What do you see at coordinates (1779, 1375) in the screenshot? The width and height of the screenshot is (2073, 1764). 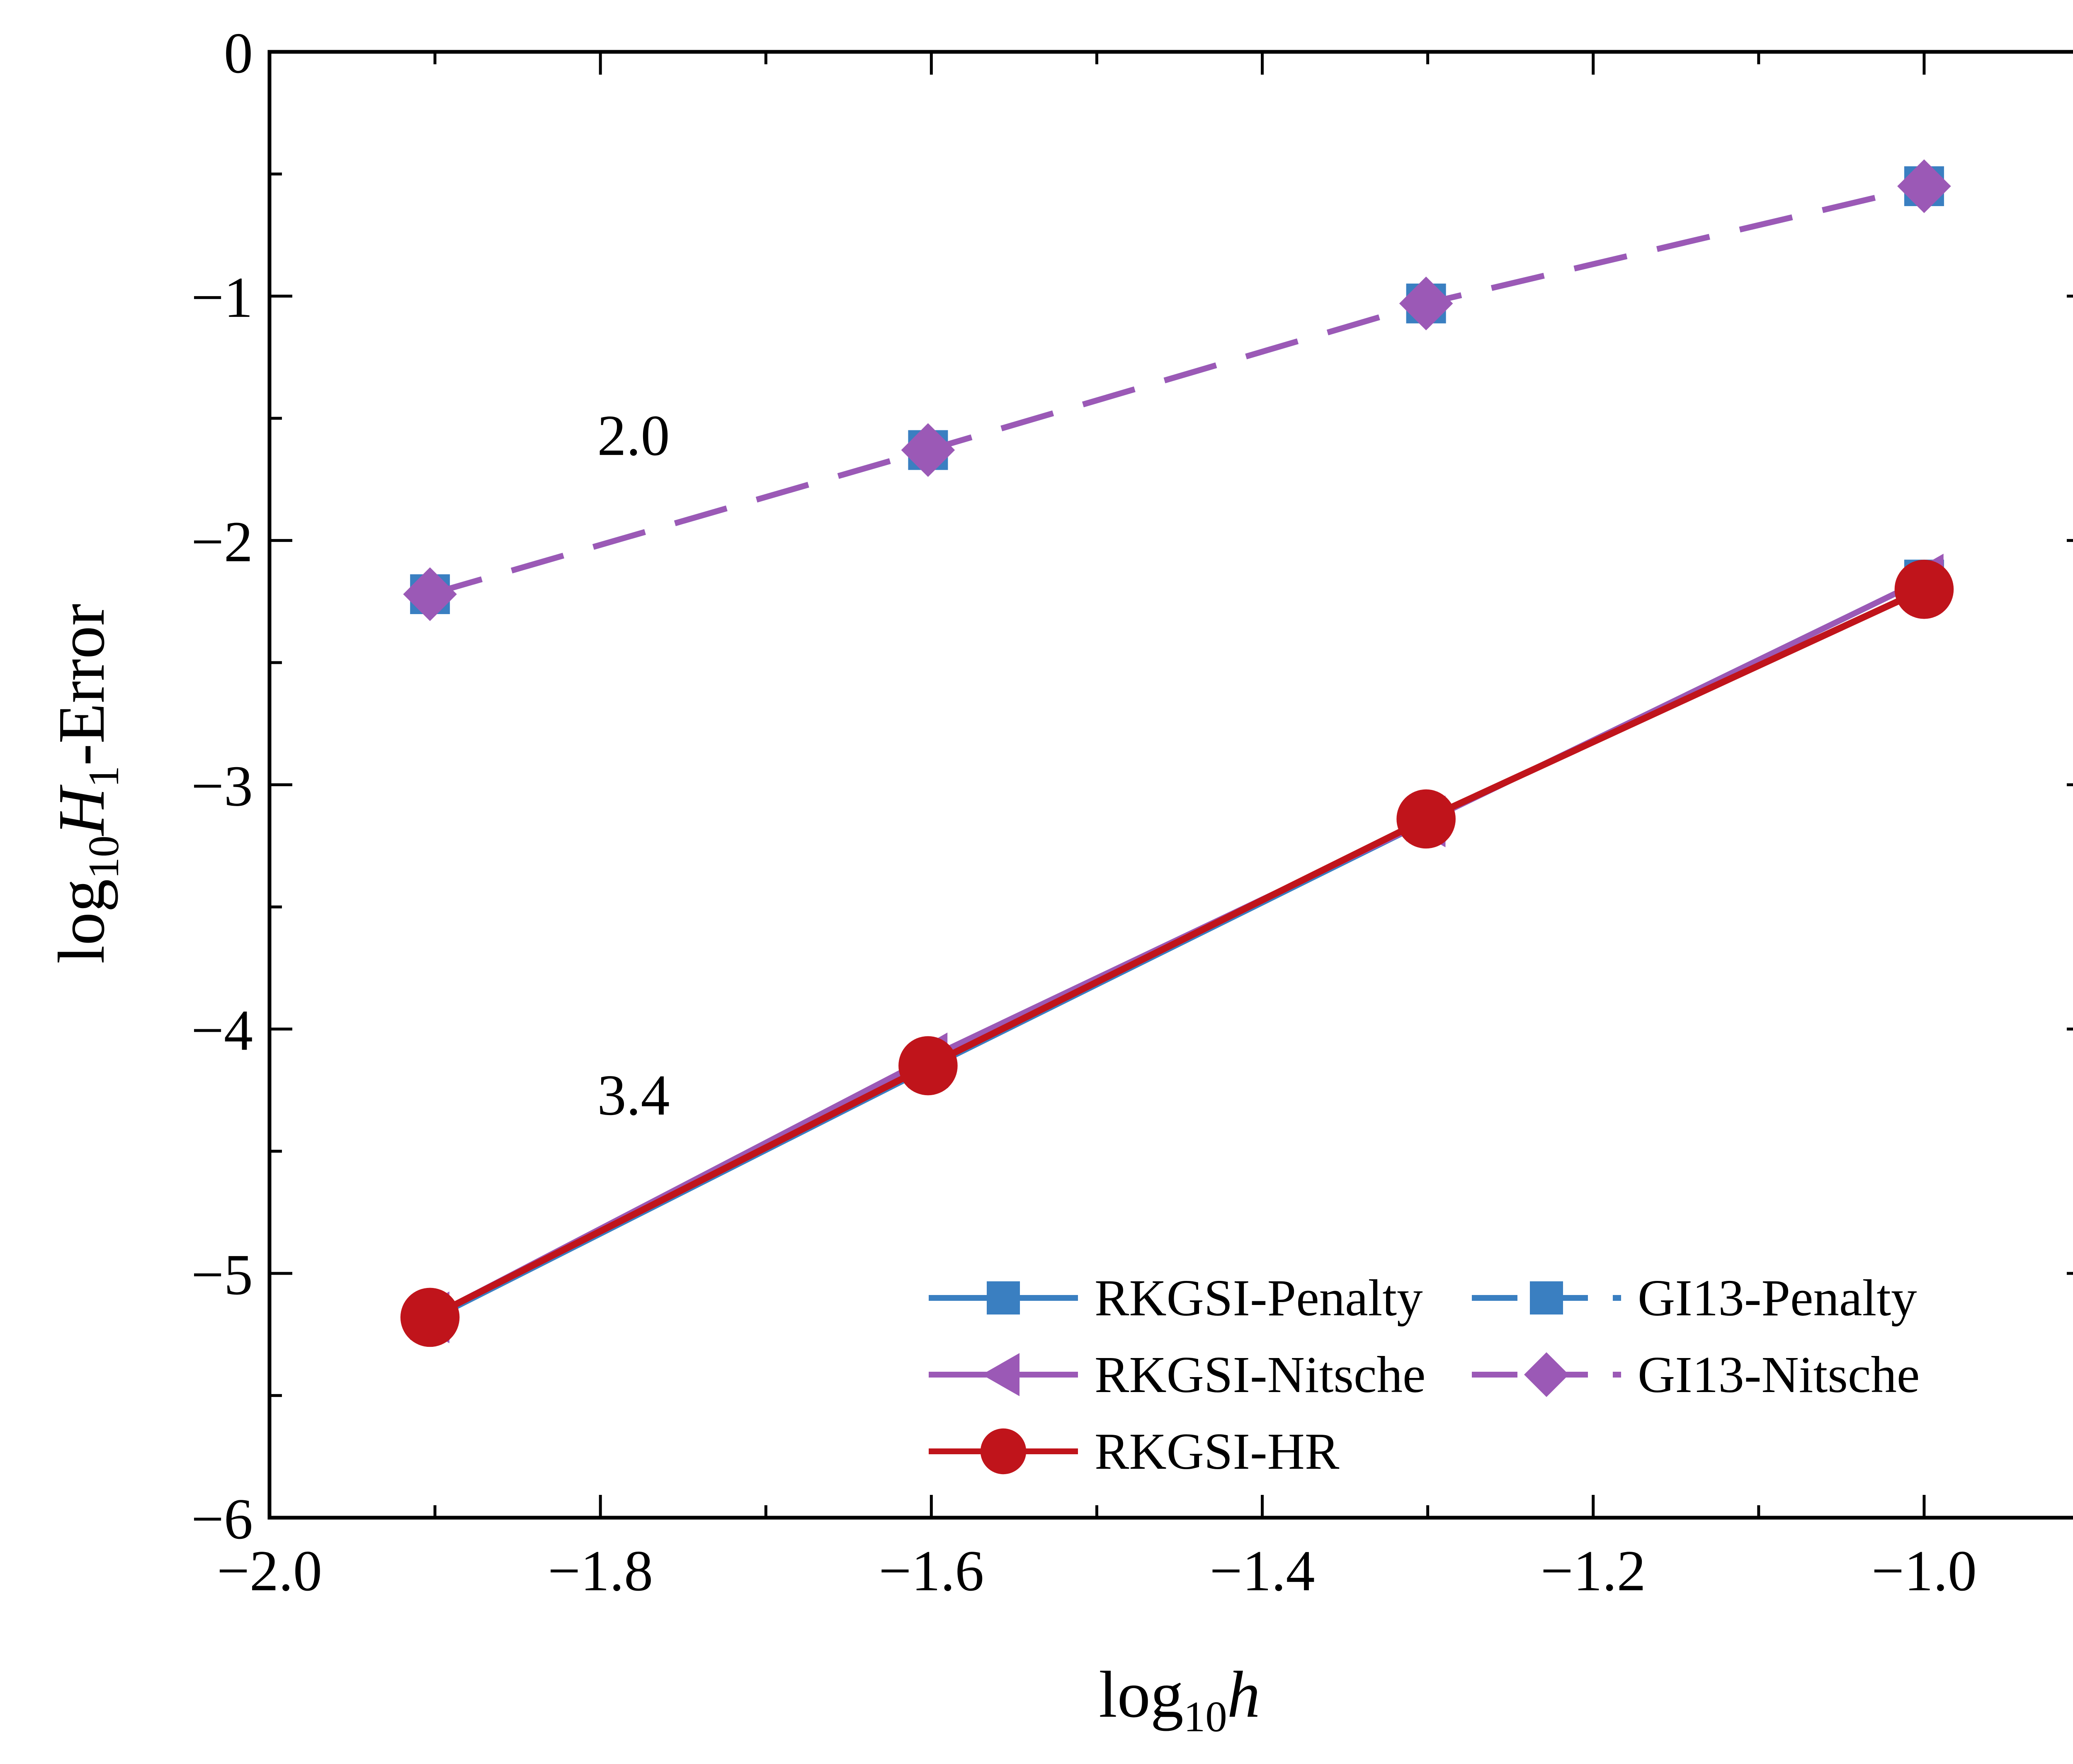 I see `legend-label: GI13-Nitsche` at bounding box center [1779, 1375].